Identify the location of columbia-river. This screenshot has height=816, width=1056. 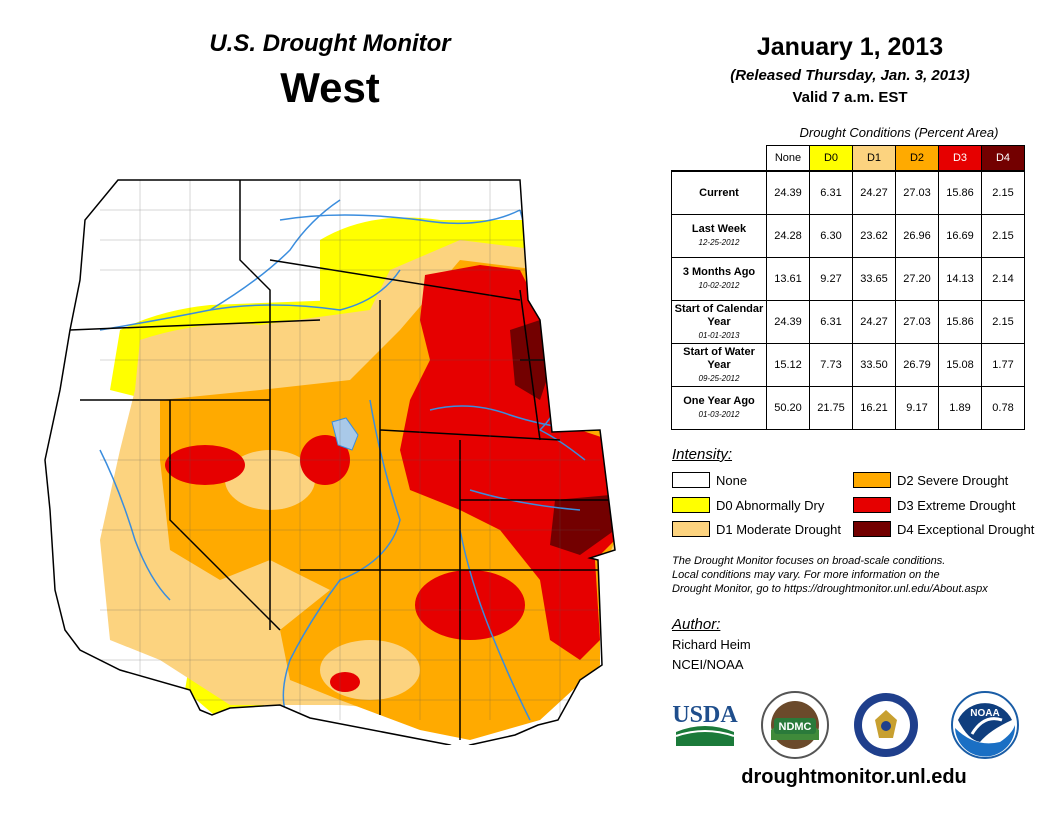
(220, 265).